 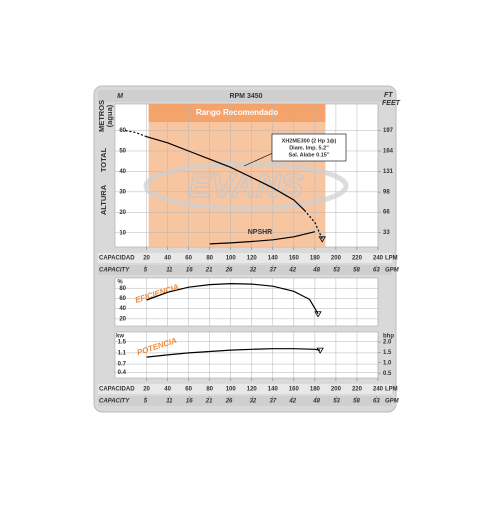 I want to click on y2-unit: FEET, so click(x=391, y=103).